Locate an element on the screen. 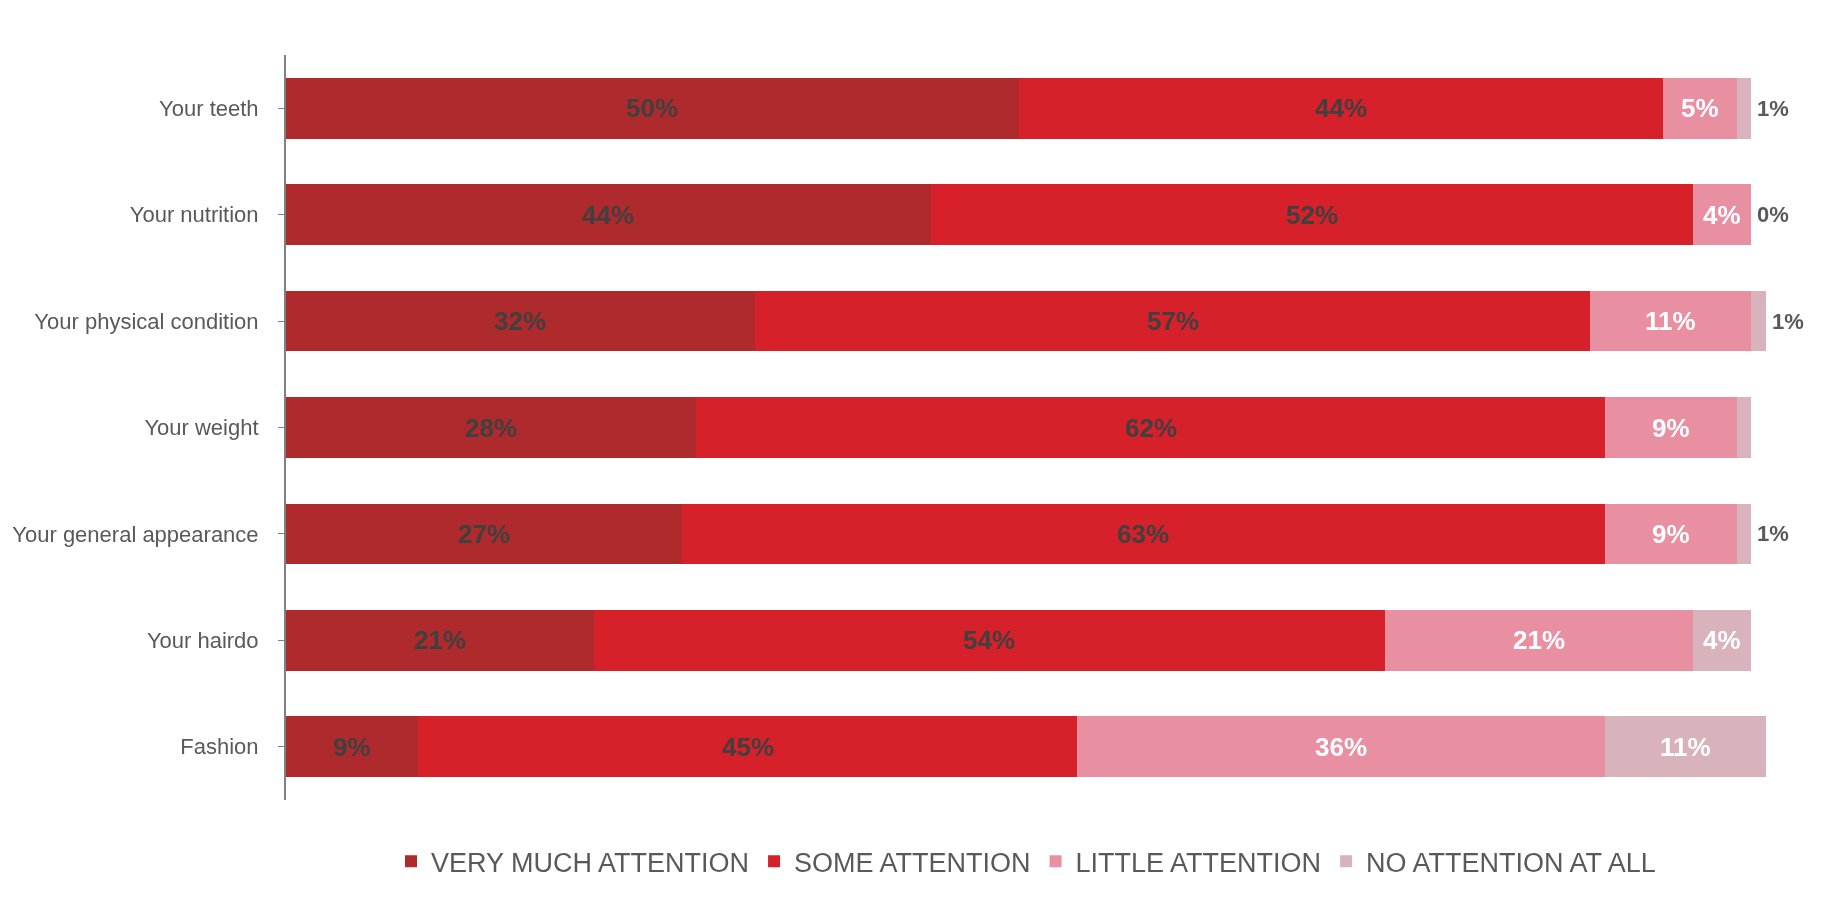  y-tick-label: Your general appearance is located at coordinates (135, 534).